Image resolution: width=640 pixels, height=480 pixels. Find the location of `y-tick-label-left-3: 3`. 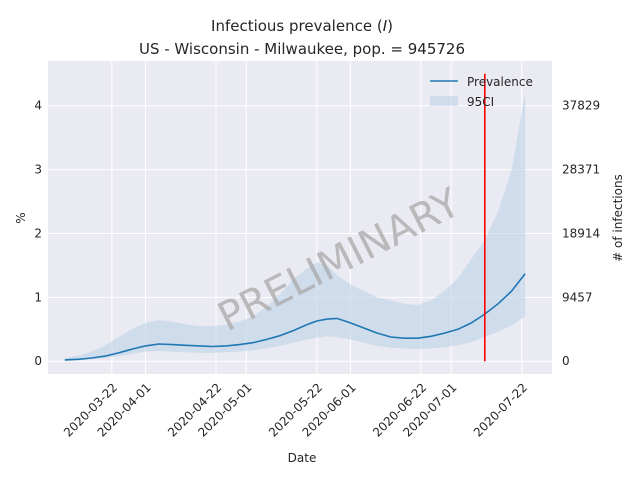

y-tick-label-left-3: 3 is located at coordinates (38, 170).